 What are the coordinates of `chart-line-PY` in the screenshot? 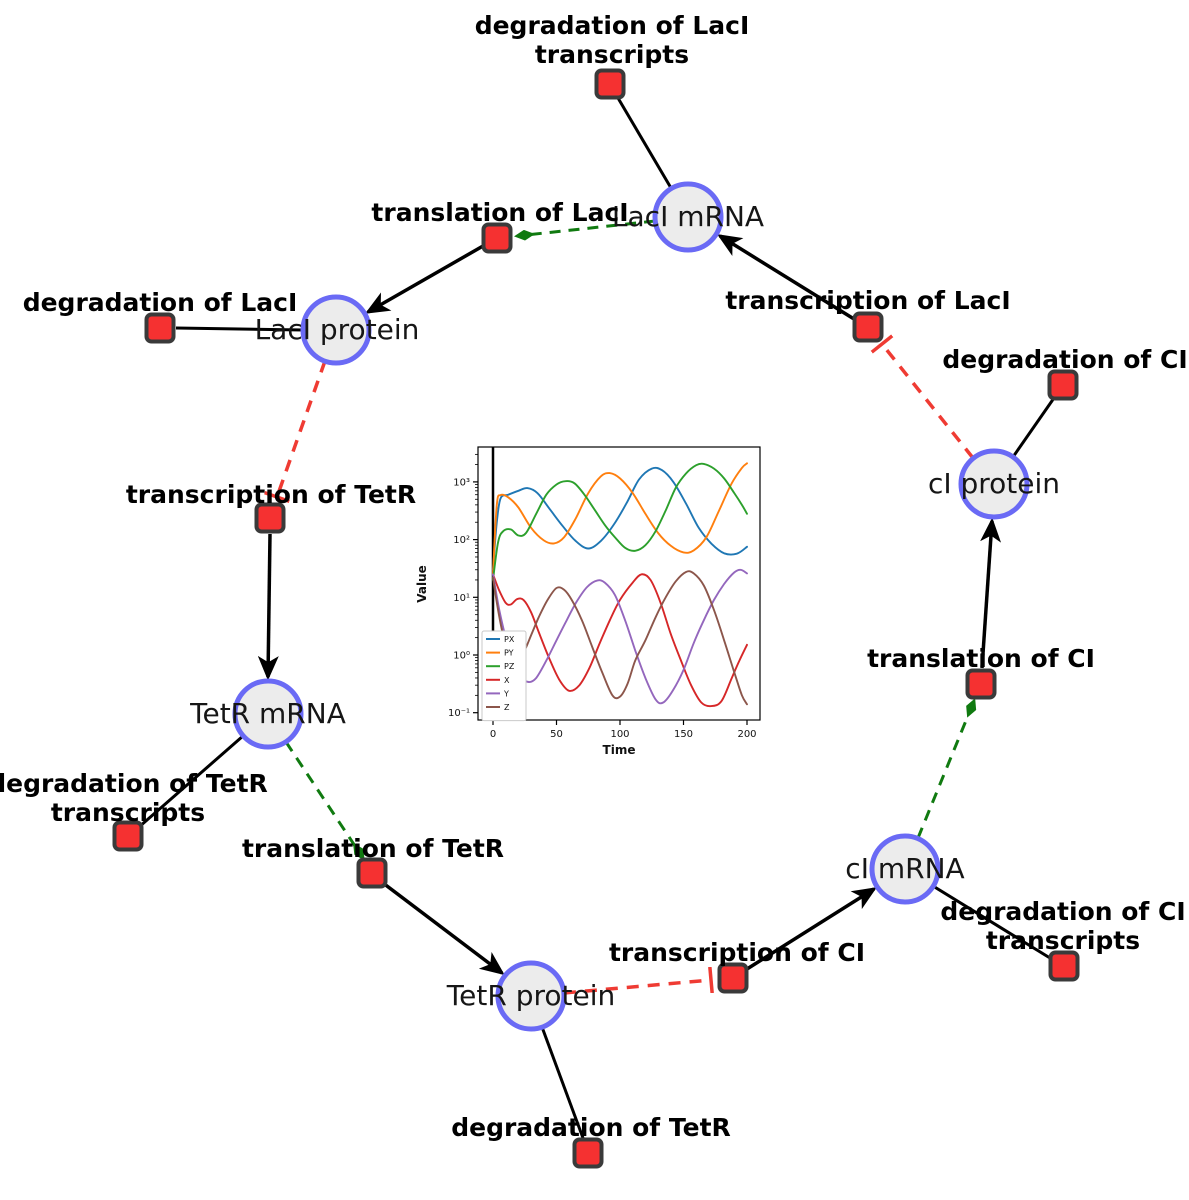 It's located at (620, 519).